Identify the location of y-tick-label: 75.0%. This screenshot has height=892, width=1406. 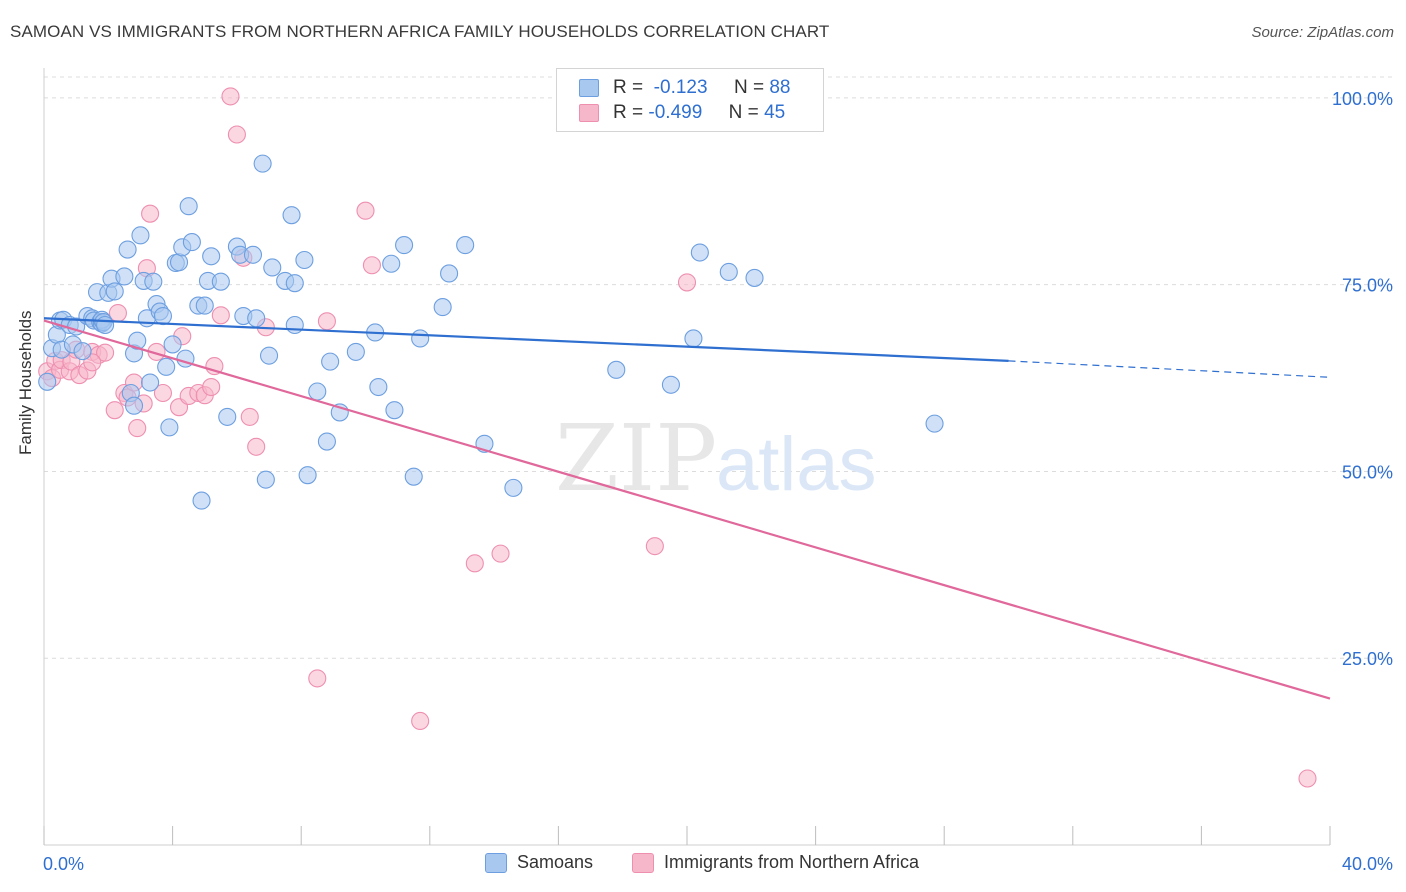
(1367, 286).